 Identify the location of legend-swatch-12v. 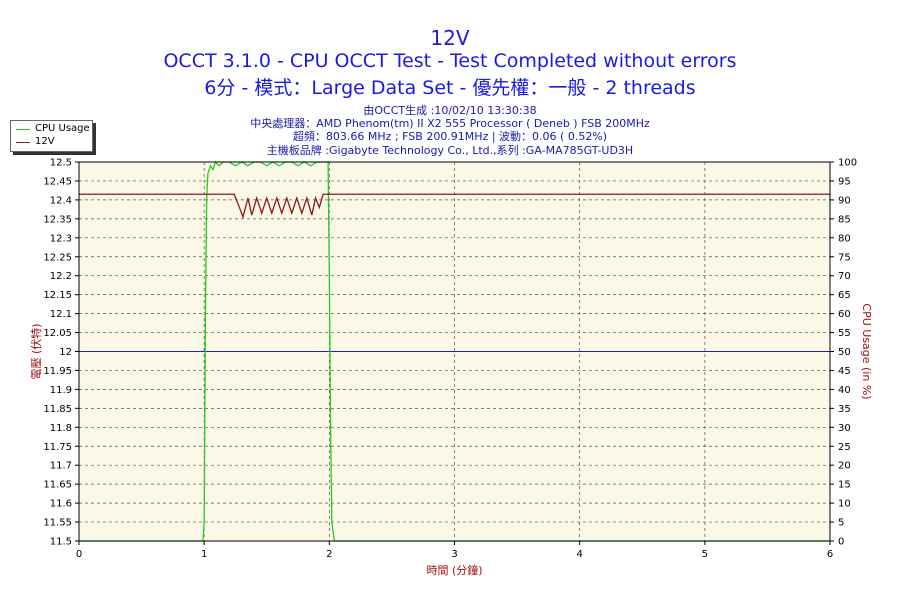
(23, 142).